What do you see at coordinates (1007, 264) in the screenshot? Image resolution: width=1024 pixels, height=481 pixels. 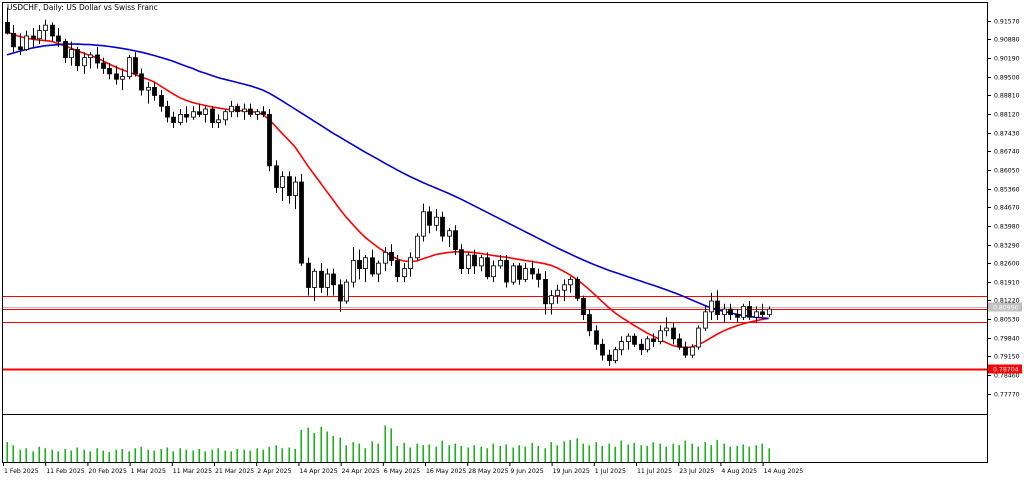 I see `y-tick-label: 0.82600` at bounding box center [1007, 264].